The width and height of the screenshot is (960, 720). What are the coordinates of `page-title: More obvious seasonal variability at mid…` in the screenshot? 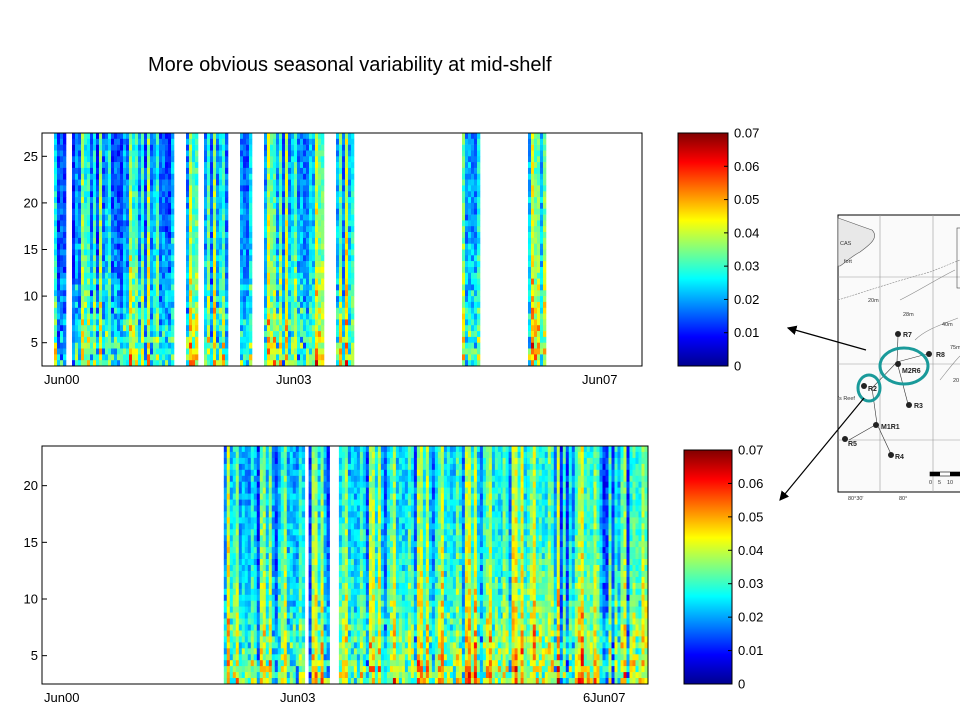 It's located at (350, 65).